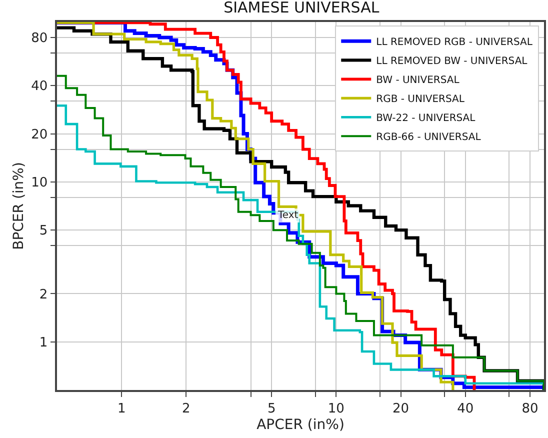  I want to click on legend-label: LL REMOVED RGB - UNIVERSAL, so click(454, 42).